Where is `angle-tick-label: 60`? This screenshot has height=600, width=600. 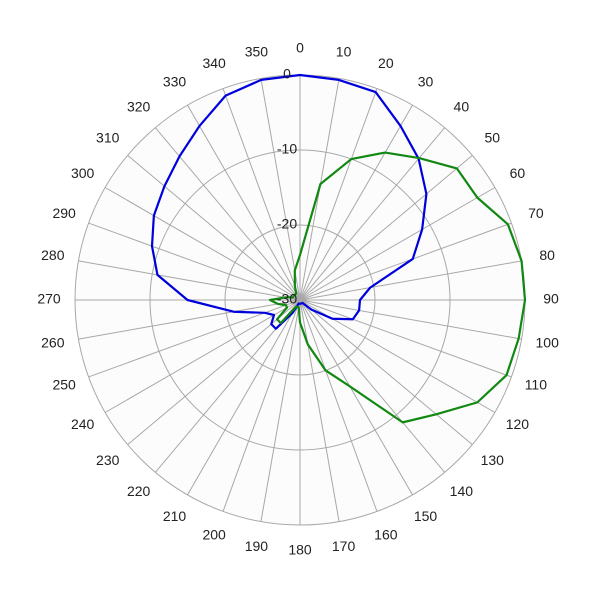
angle-tick-label: 60 is located at coordinates (518, 173).